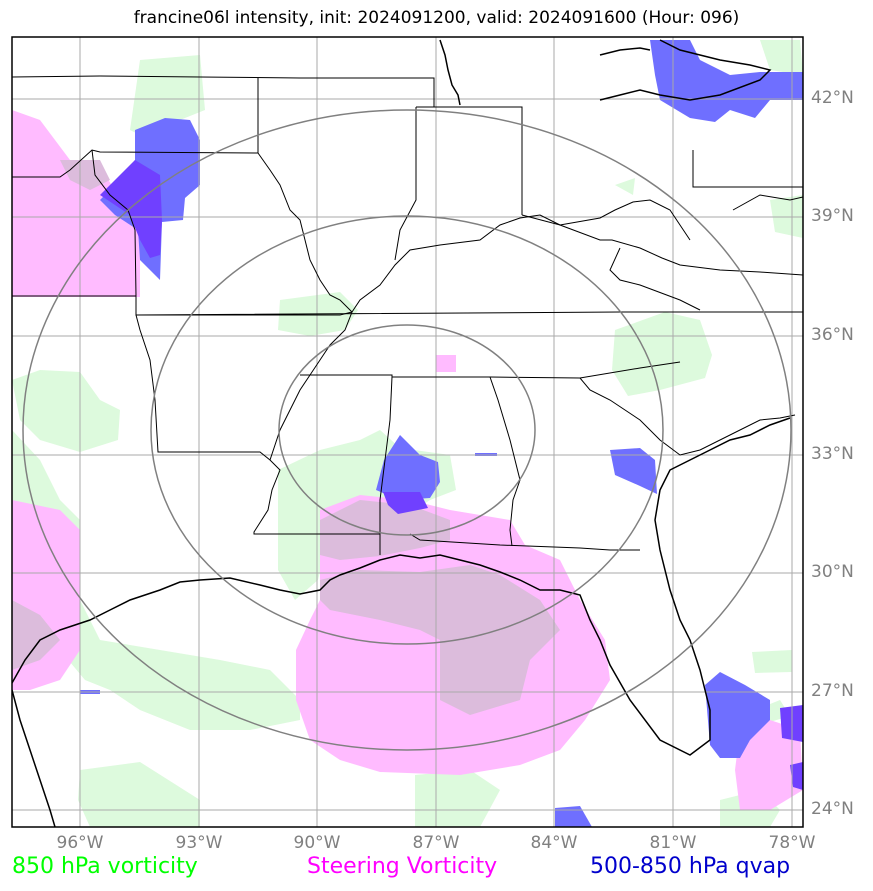  What do you see at coordinates (832, 454) in the screenshot?
I see `lat-label-33n: 33°N` at bounding box center [832, 454].